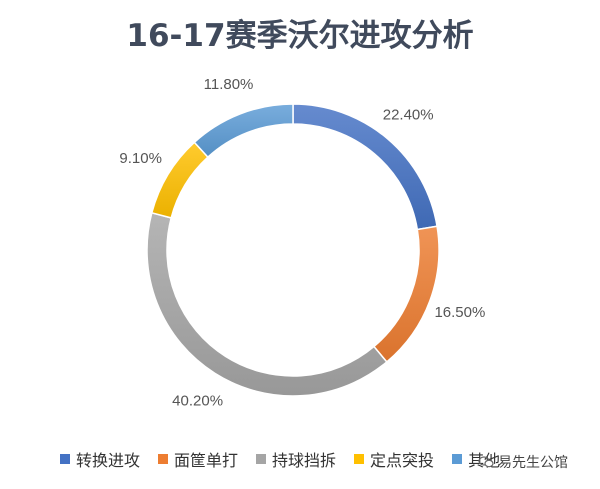 The height and width of the screenshot is (489, 600). I want to click on label-pick-and-roll: 40.20%, so click(197, 400).